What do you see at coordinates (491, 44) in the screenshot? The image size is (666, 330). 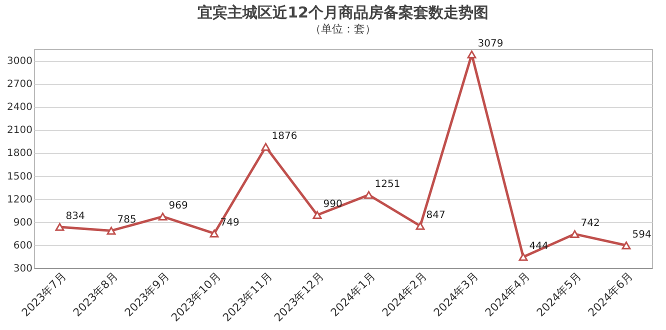 I see `data-label: 3079` at bounding box center [491, 44].